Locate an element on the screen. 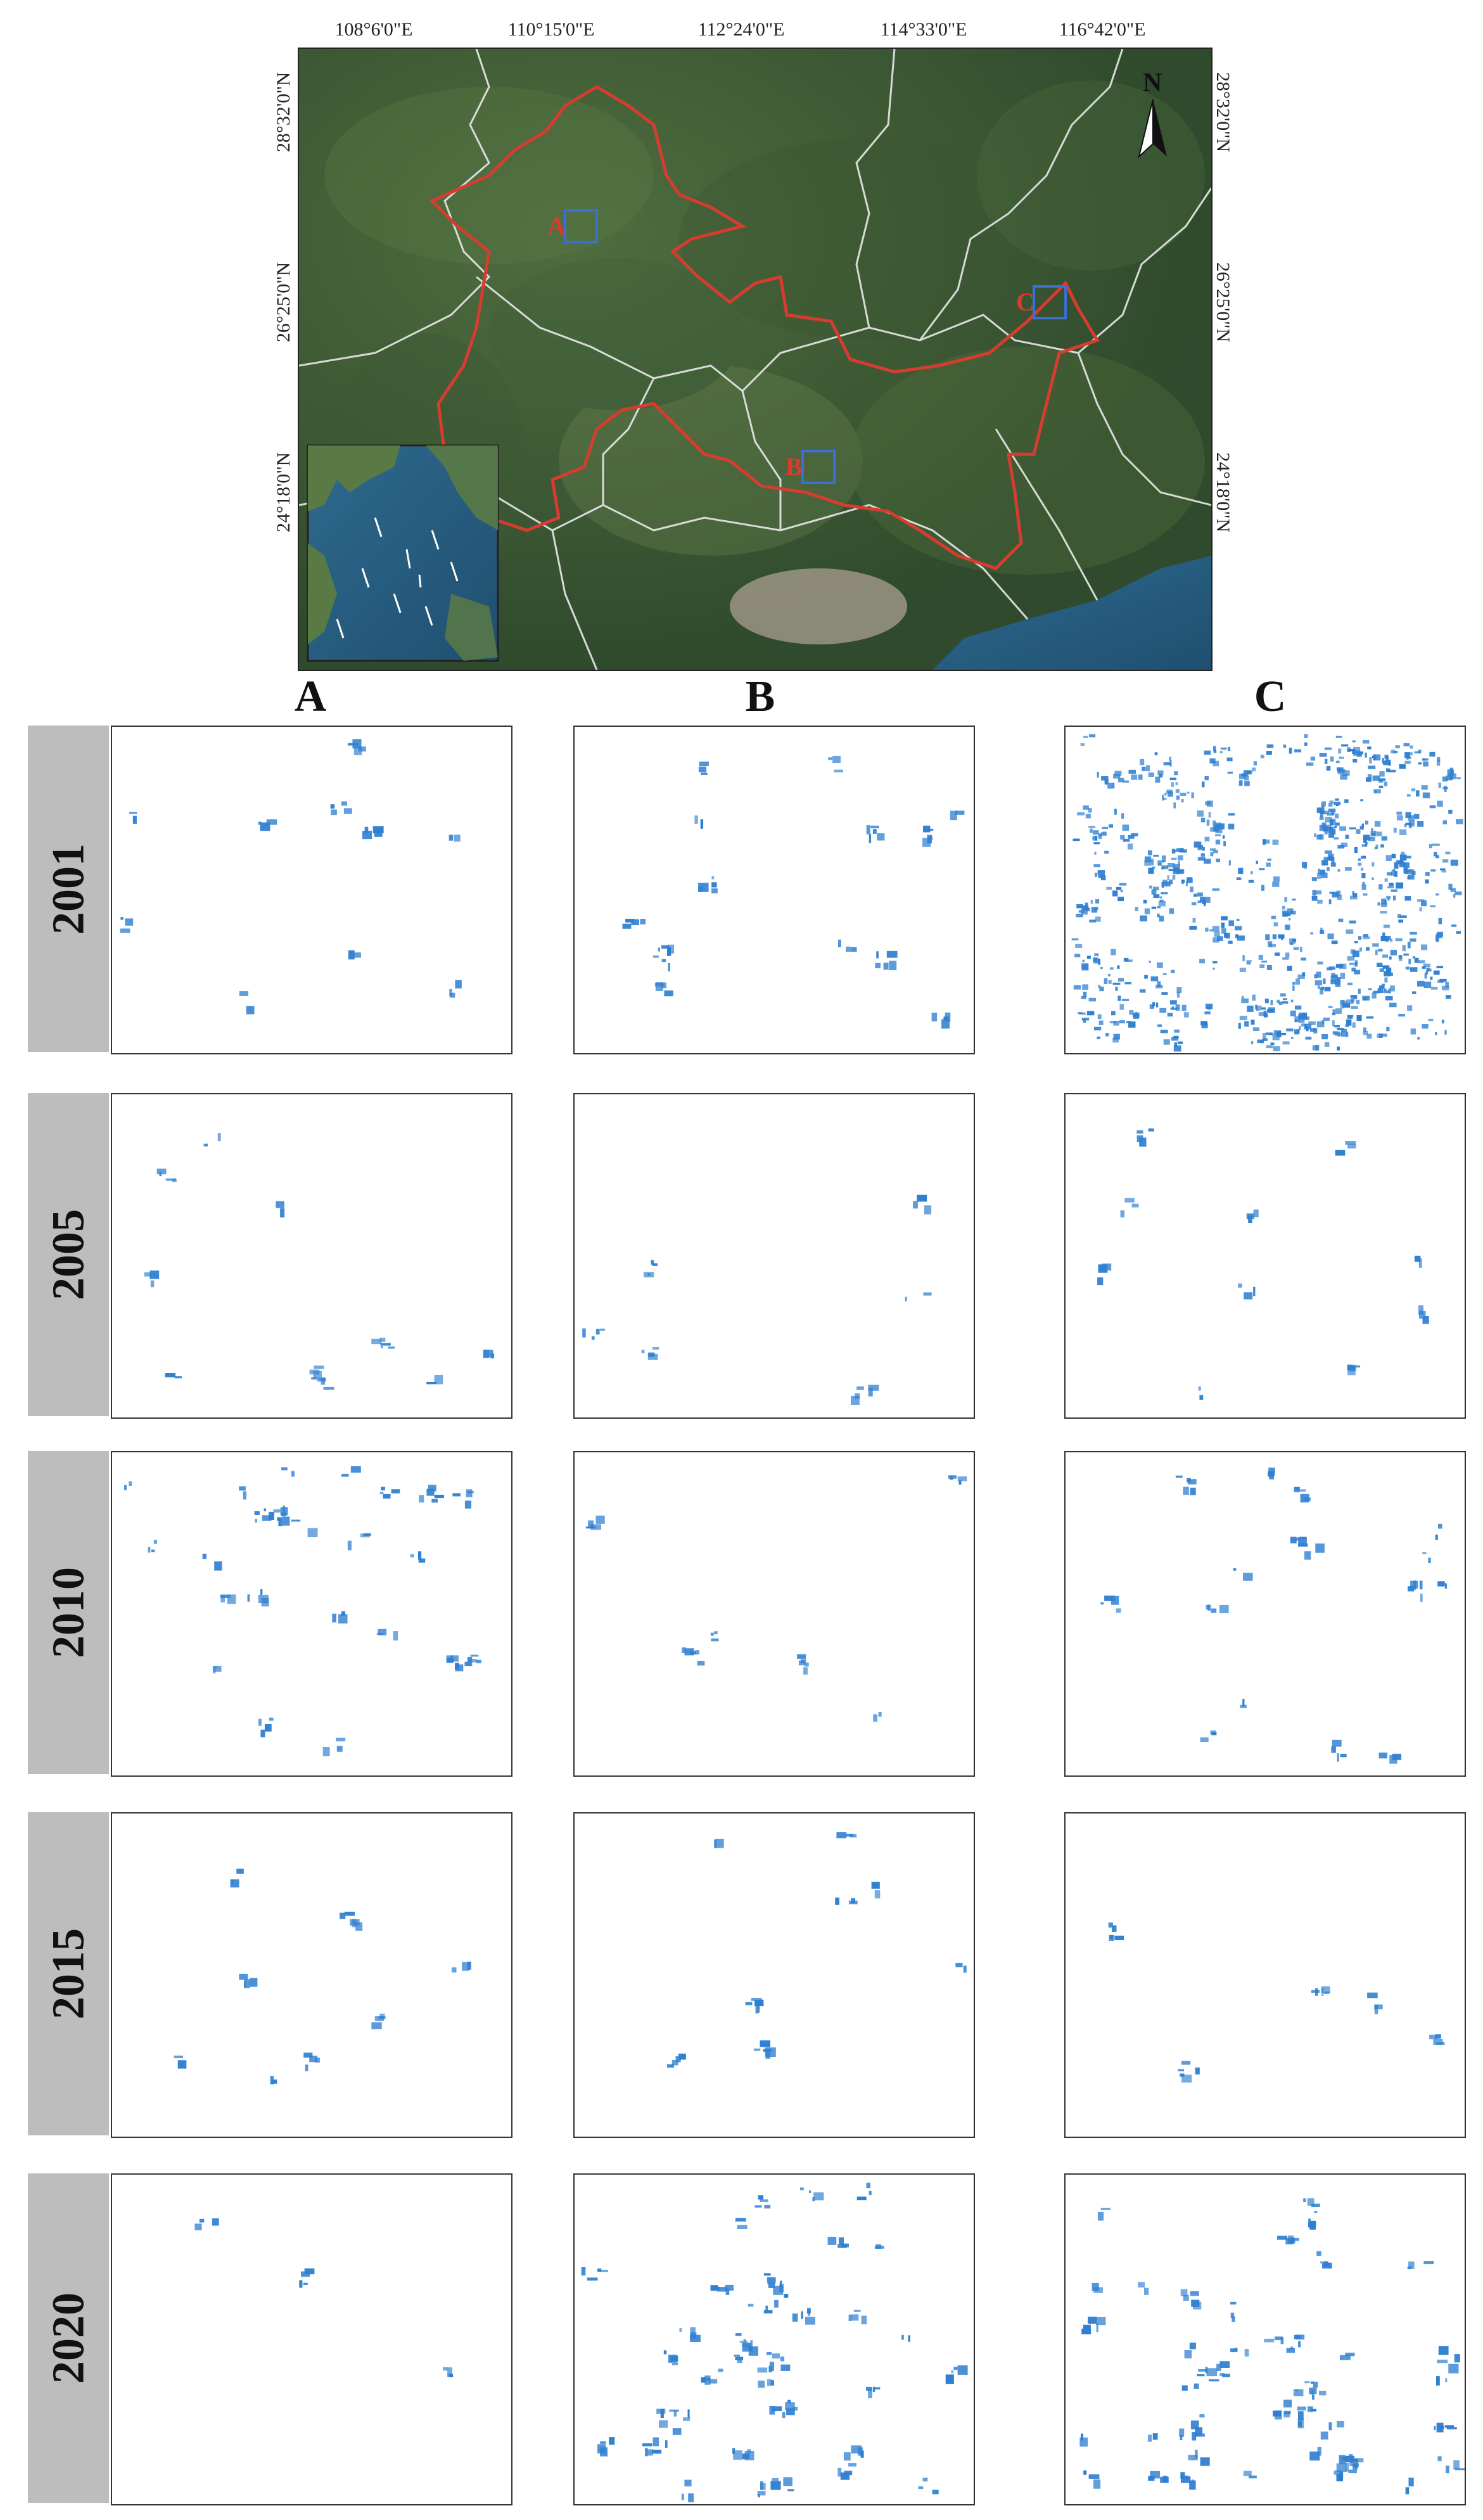  lon-label: 116°42'0"E is located at coordinates (1103, 29).